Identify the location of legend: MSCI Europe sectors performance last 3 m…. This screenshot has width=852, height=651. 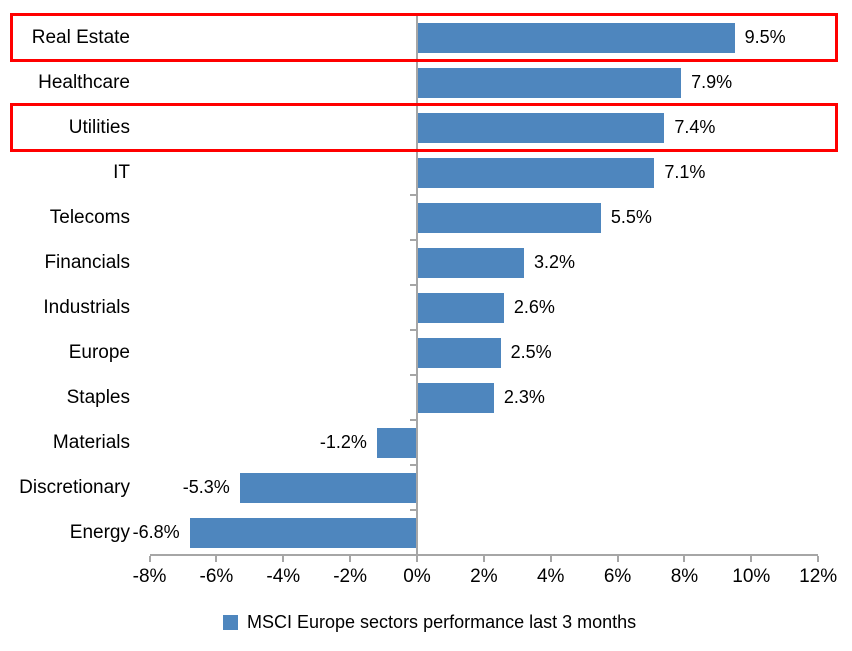
(429, 622).